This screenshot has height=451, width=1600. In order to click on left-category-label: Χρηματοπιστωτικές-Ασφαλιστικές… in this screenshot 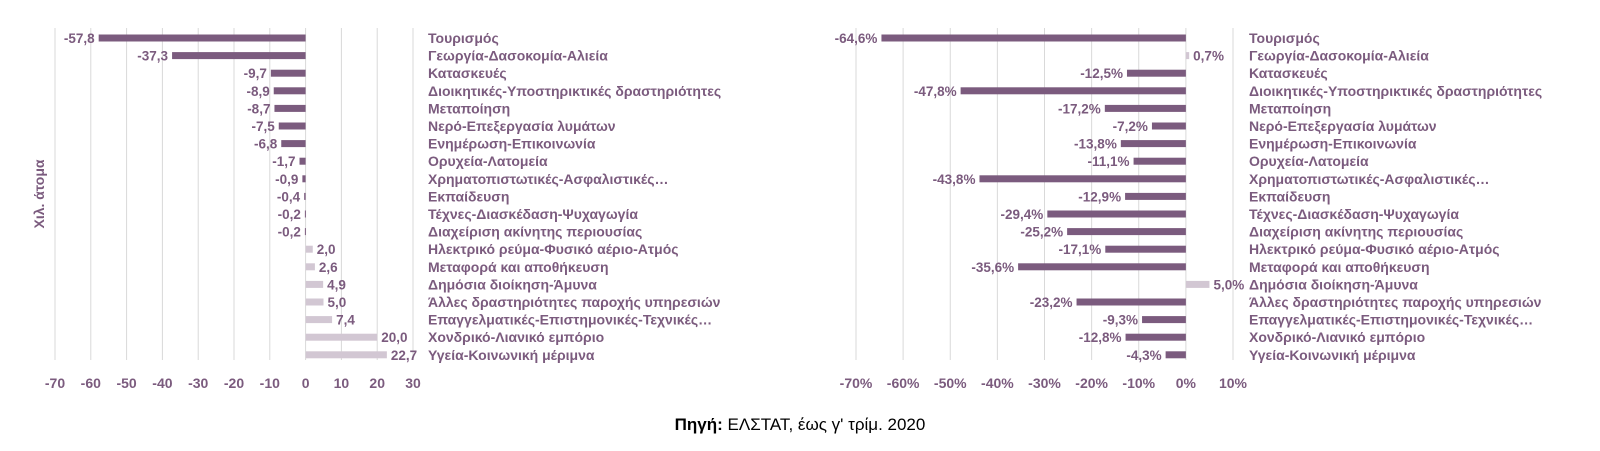, I will do `click(548, 179)`.